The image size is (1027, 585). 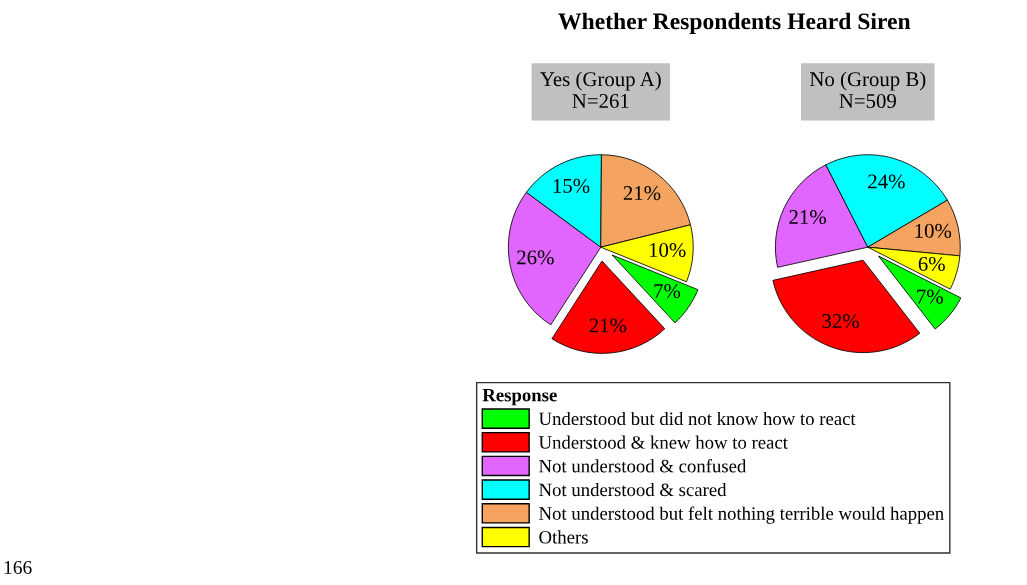 What do you see at coordinates (519, 397) in the screenshot?
I see `legend-title: Response` at bounding box center [519, 397].